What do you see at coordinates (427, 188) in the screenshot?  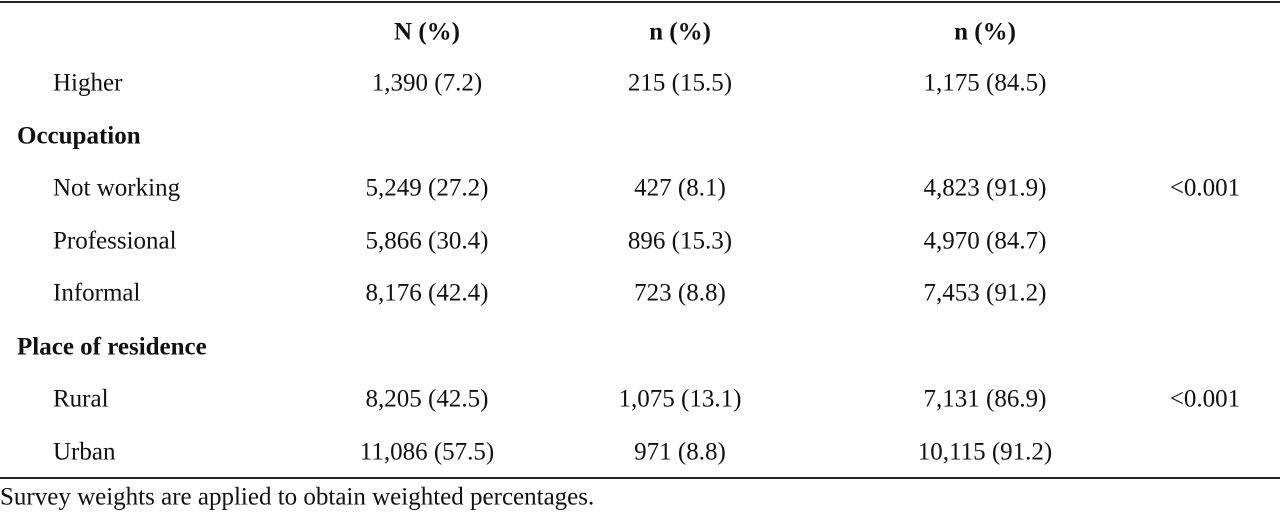 I see `cell: 5,249 (27.2)` at bounding box center [427, 188].